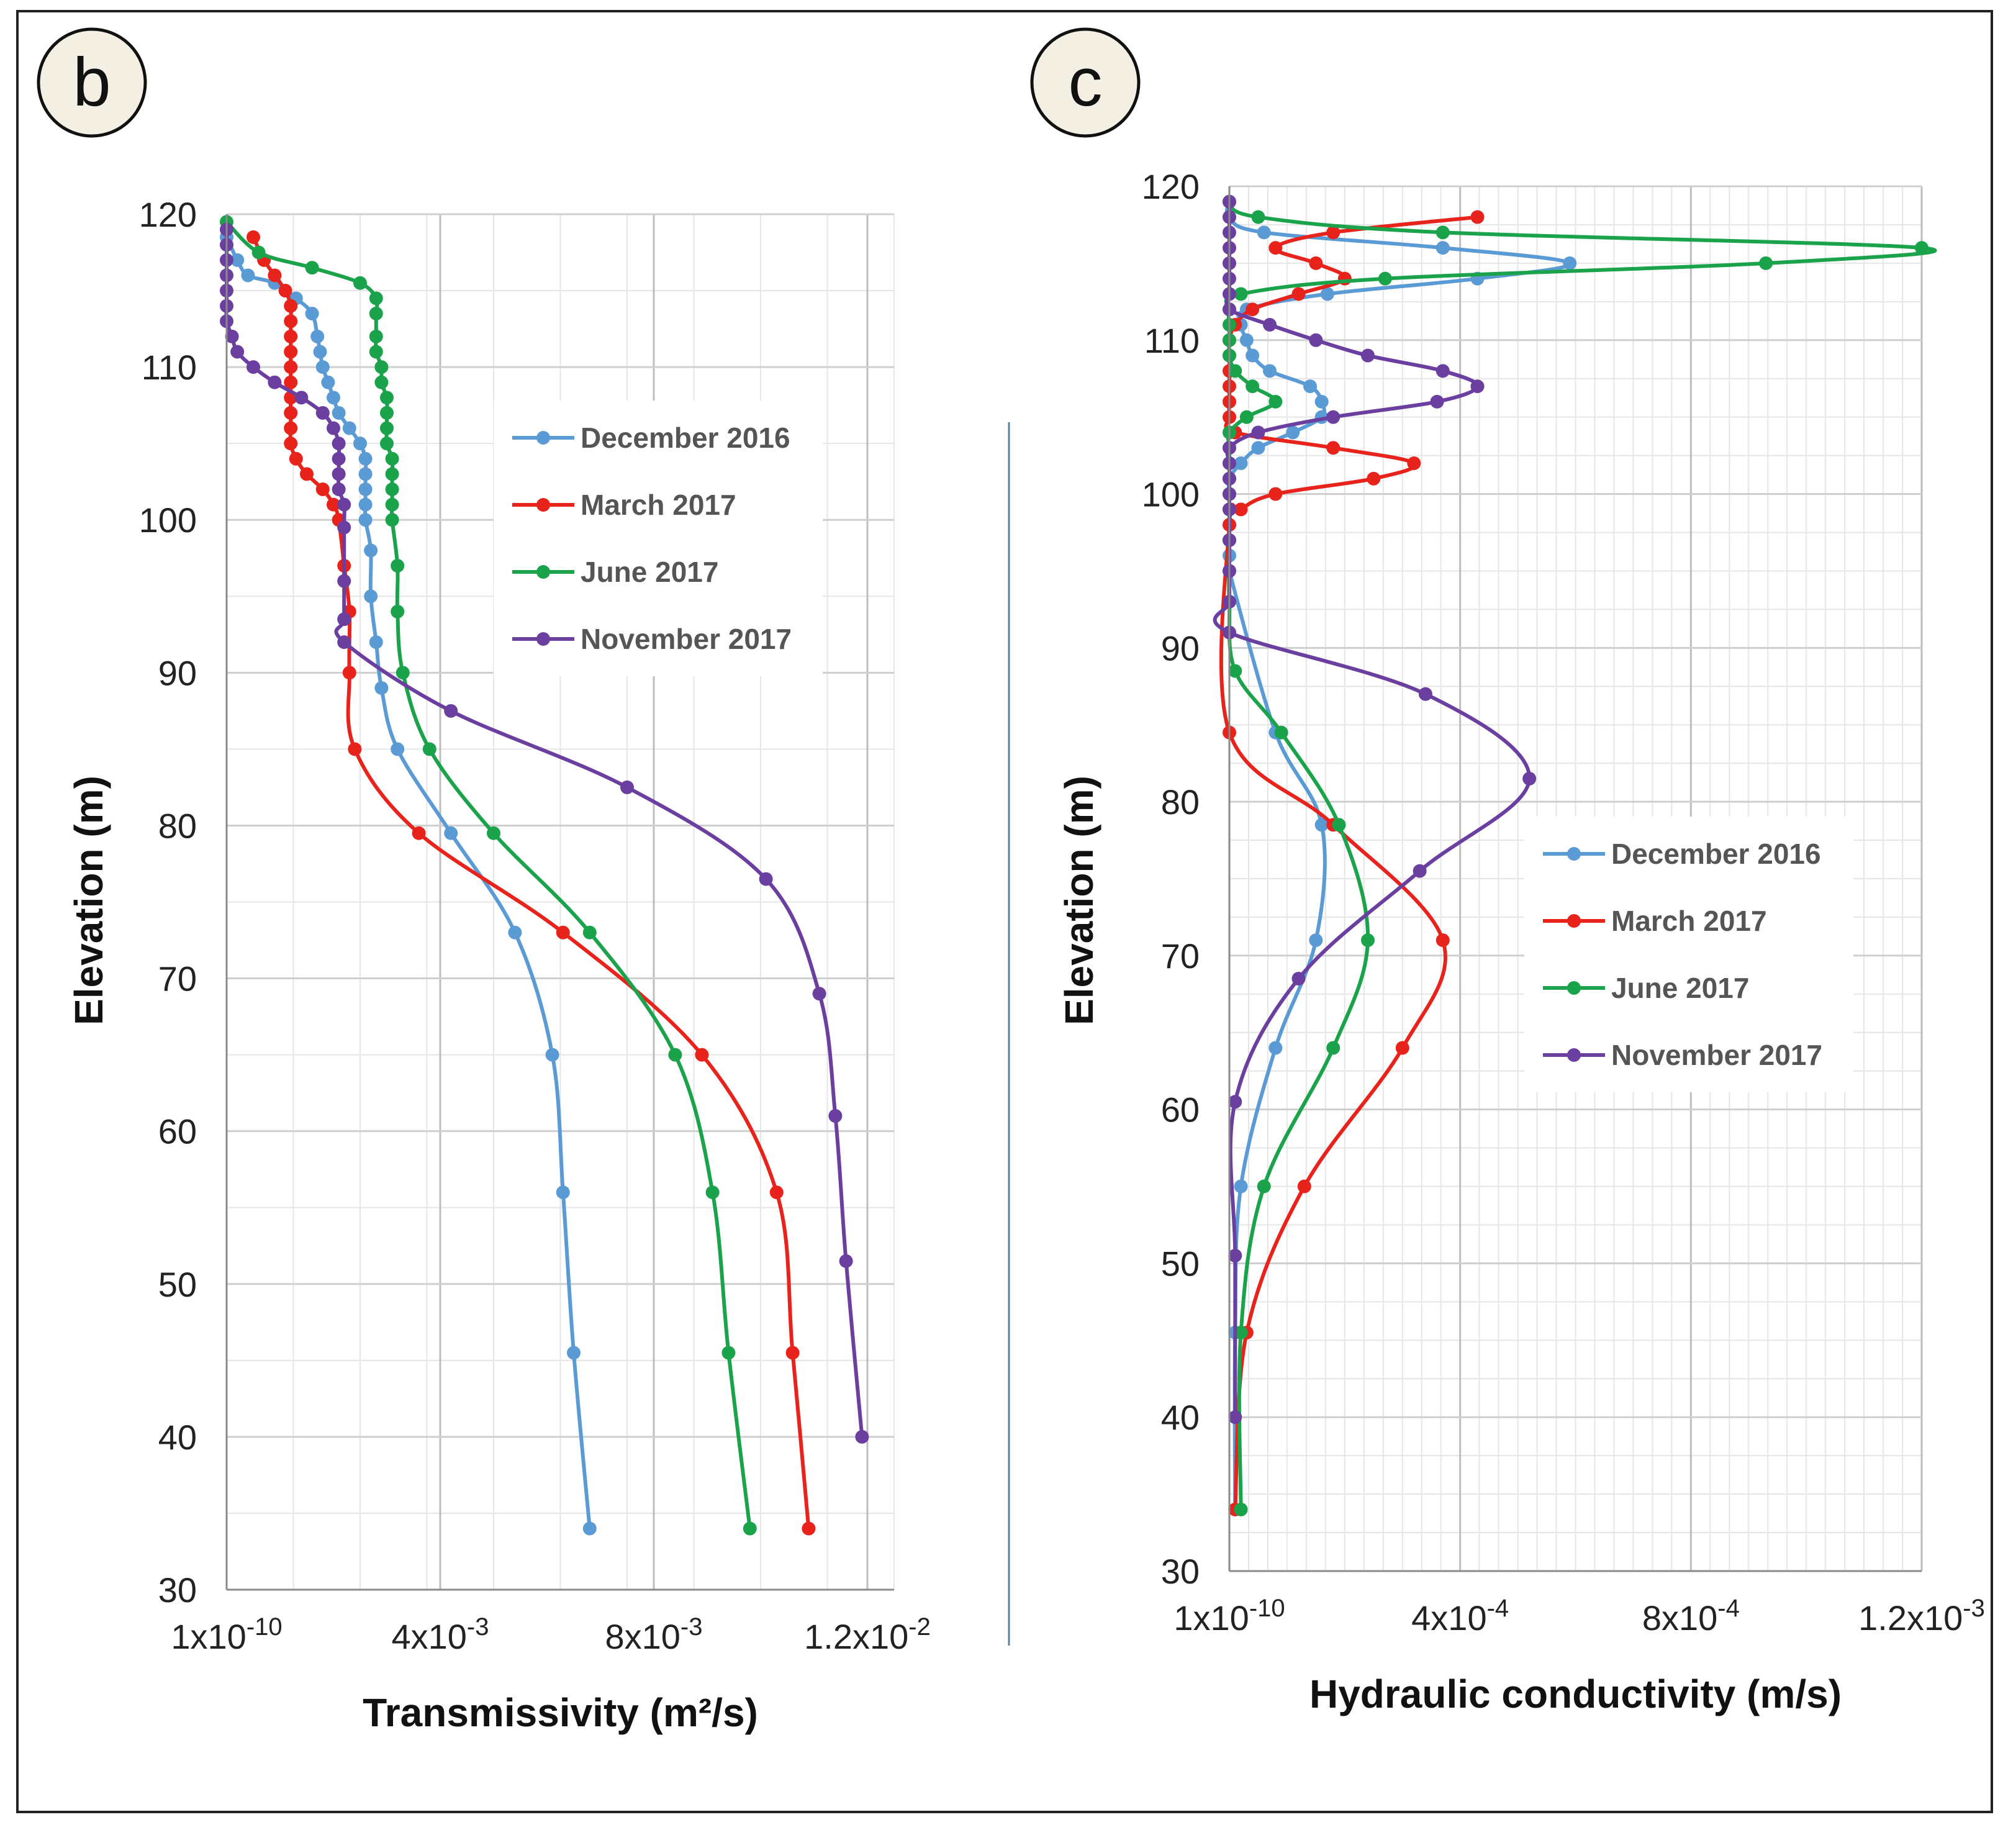 This screenshot has width=2003, height=1848. Describe the element at coordinates (658, 505) in the screenshot. I see `legend-label: March 2017` at that location.